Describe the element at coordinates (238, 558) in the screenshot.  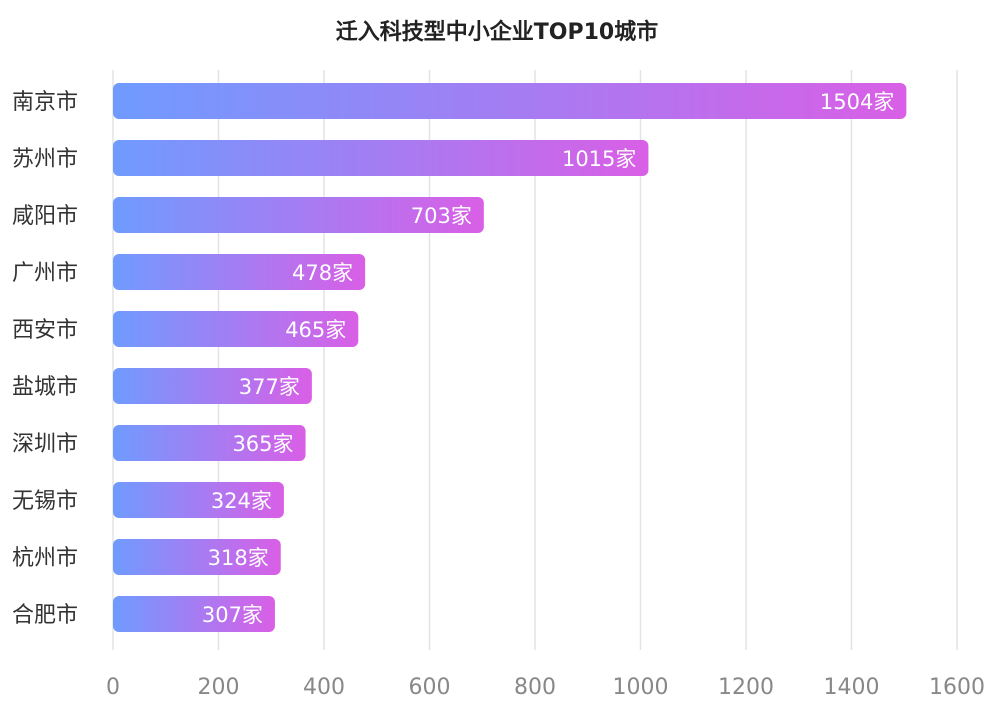
I see `data-label: 318家` at that location.